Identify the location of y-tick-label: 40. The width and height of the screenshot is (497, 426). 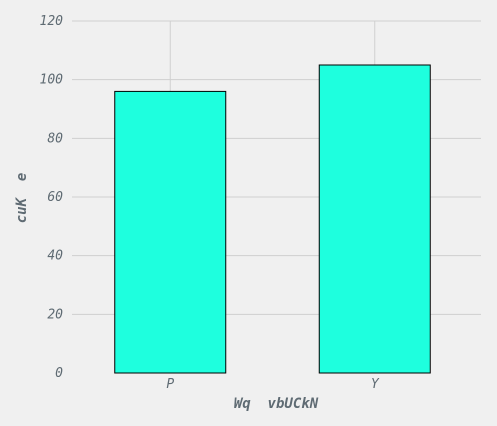
(55, 256).